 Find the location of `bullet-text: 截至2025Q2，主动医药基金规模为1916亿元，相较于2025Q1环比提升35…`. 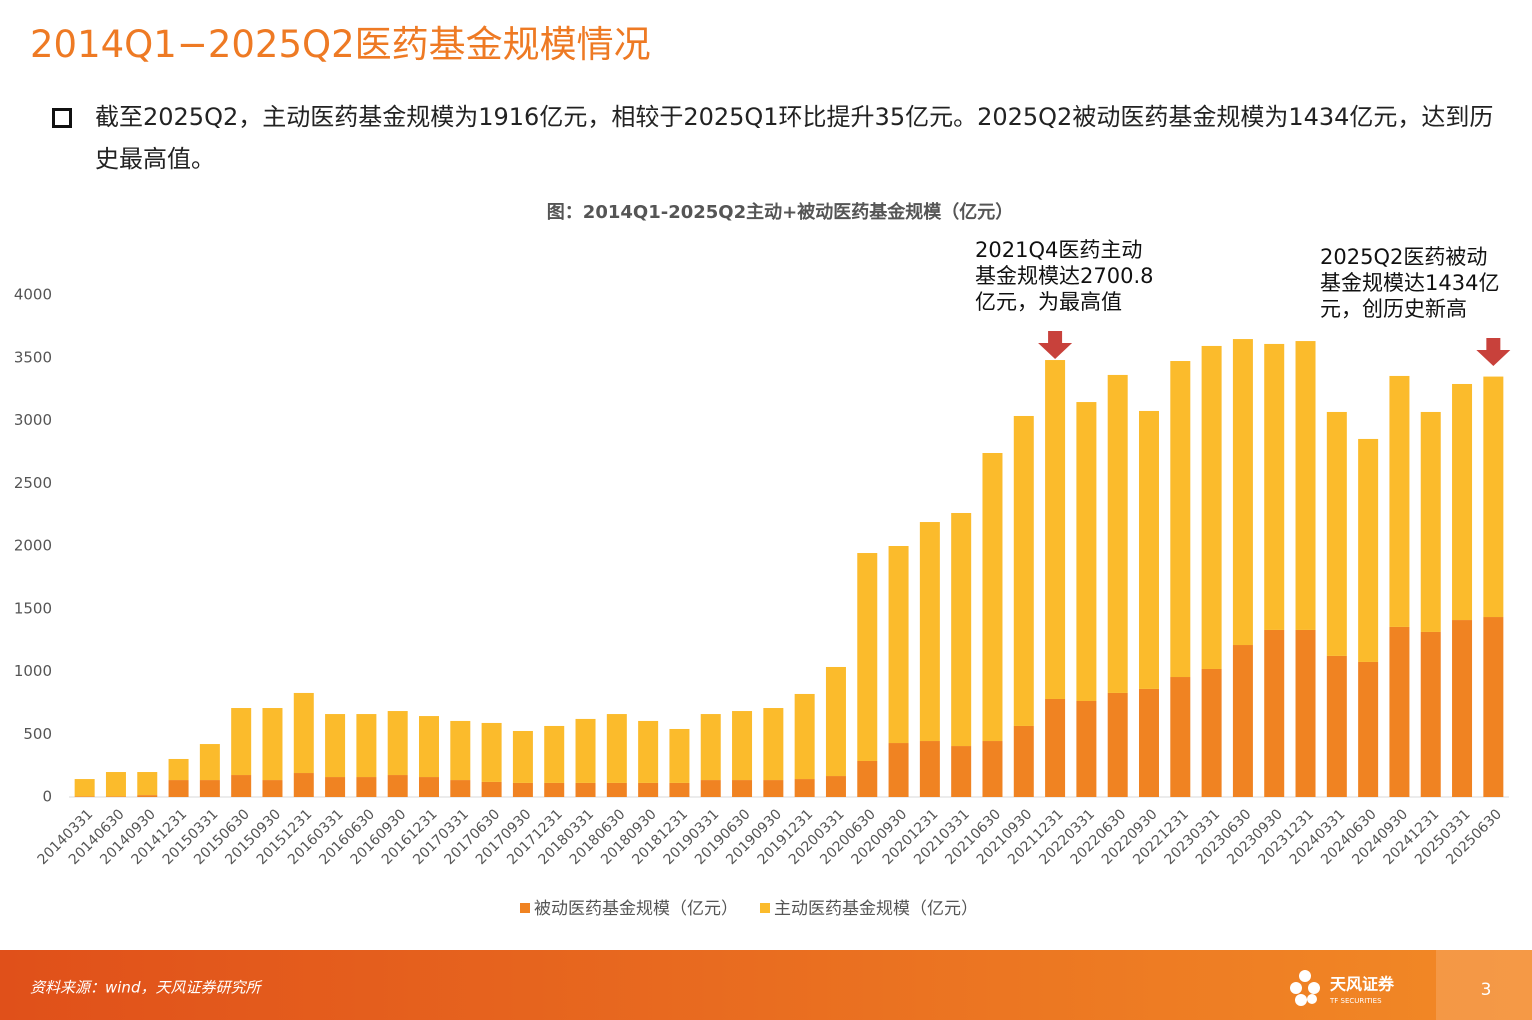

bullet-text: 截至2025Q2，主动医药基金规模为1916亿元，相较于2025Q1环比提升35… is located at coordinates (794, 138).